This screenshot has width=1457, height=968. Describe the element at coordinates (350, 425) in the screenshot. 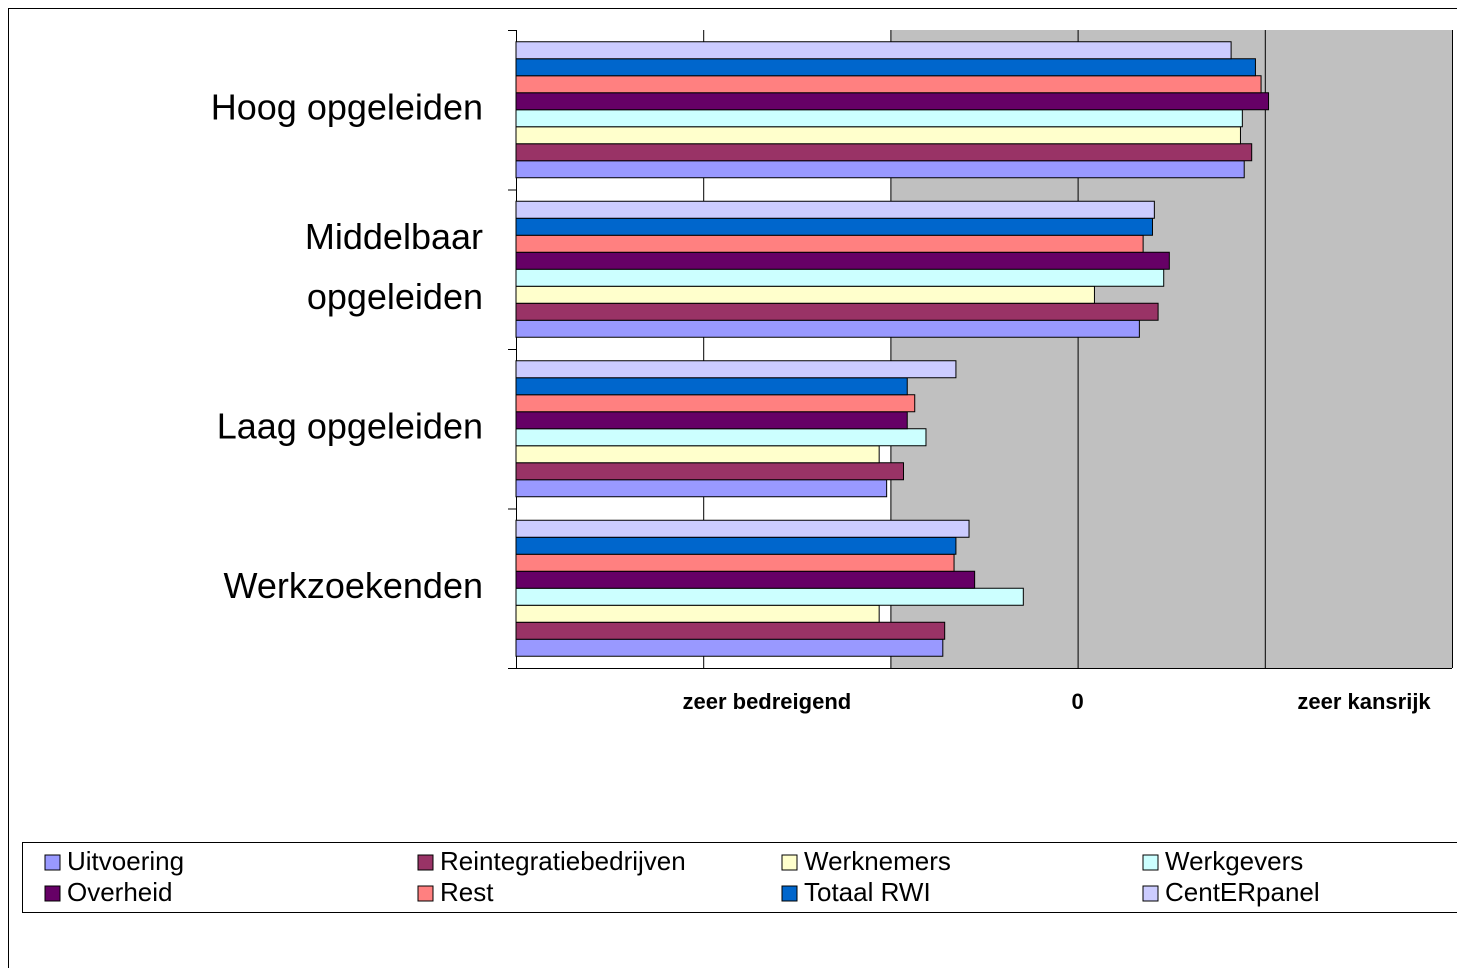

I see `category-label: Laag opgeleiden` at that location.